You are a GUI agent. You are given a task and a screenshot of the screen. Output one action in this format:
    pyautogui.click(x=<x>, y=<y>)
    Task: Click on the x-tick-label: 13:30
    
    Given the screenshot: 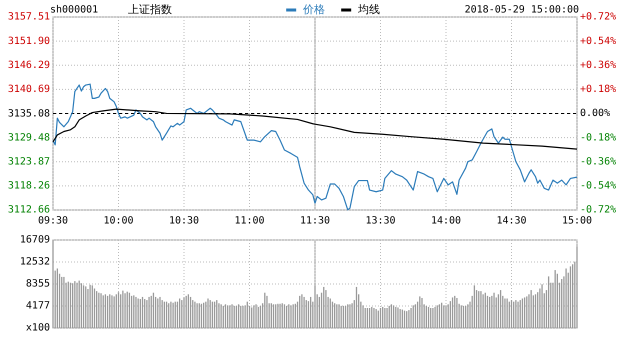 What is the action you would take?
    pyautogui.click(x=380, y=221)
    